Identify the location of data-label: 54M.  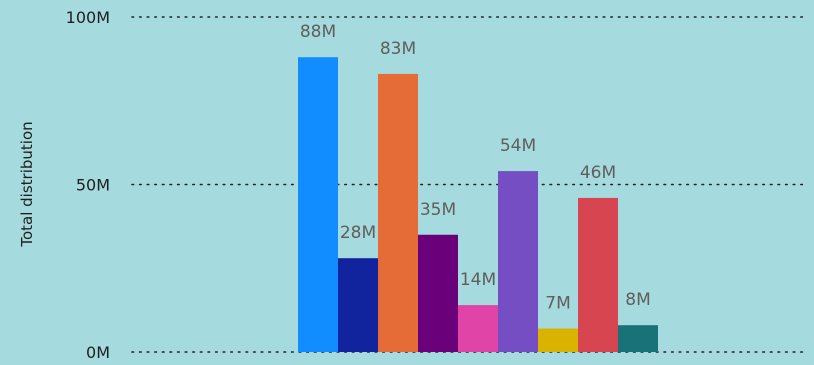
(518, 146).